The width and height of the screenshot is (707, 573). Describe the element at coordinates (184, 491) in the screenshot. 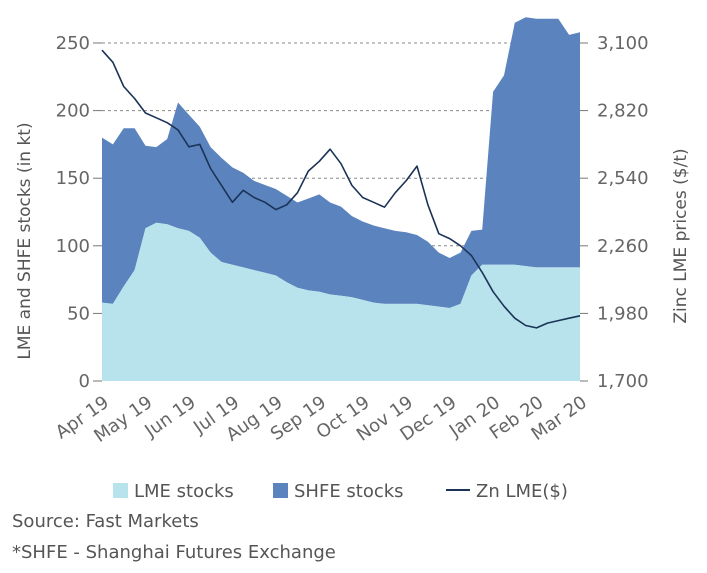

I see `legend-label: LME stocks` at that location.